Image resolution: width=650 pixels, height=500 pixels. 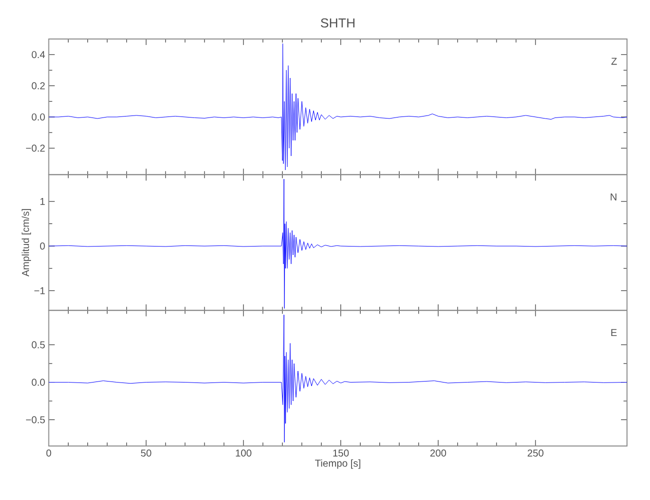 I want to click on annotation: N, so click(x=613, y=196).